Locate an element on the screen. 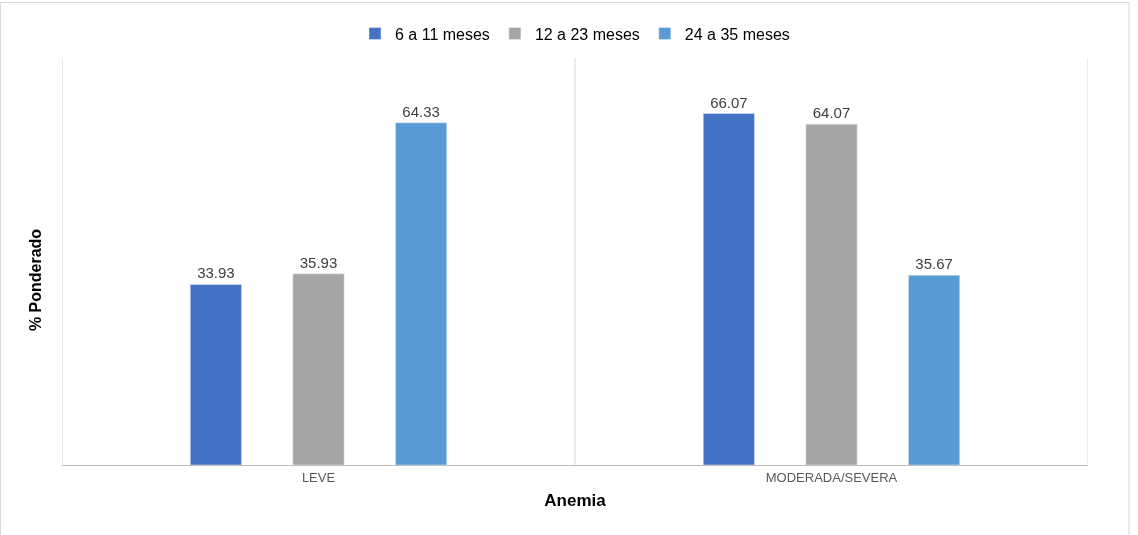 The height and width of the screenshot is (535, 1138). y-axis-title: % Ponderado is located at coordinates (35, 280).